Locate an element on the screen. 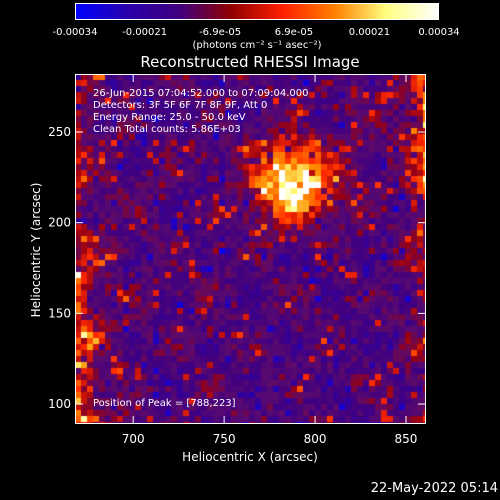  y-tick-label: 200 is located at coordinates (59, 223).